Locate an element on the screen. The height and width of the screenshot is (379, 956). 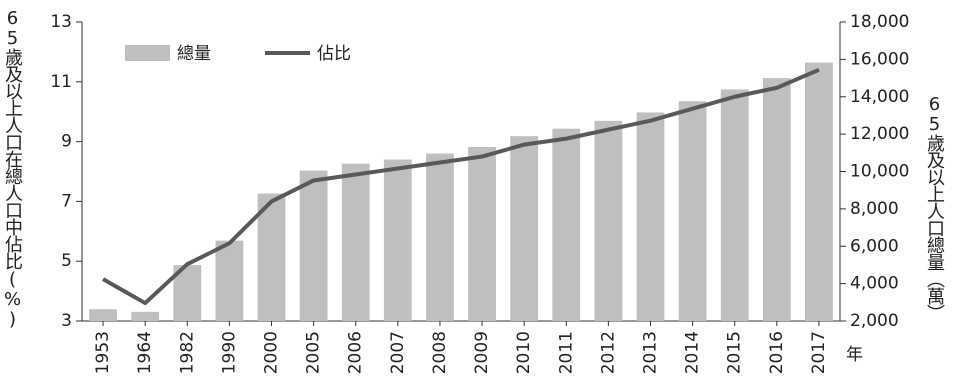
legend-swatch is located at coordinates (147, 53).